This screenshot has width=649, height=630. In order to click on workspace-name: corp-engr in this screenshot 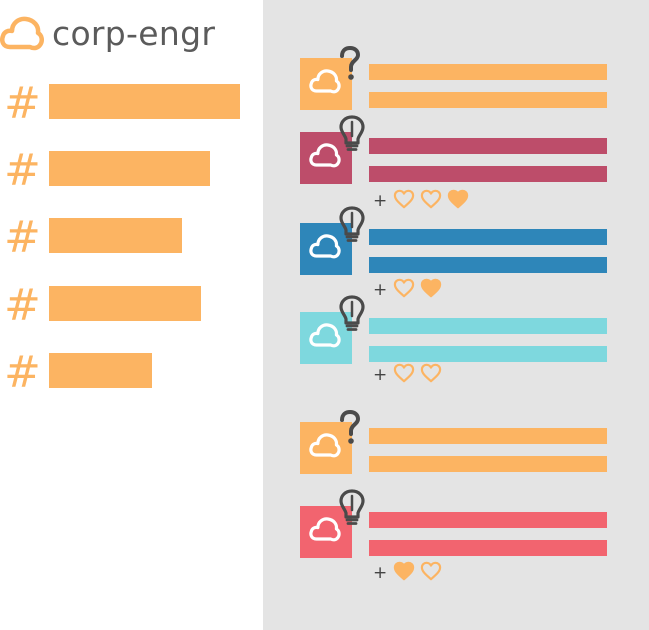, I will do `click(134, 33)`.